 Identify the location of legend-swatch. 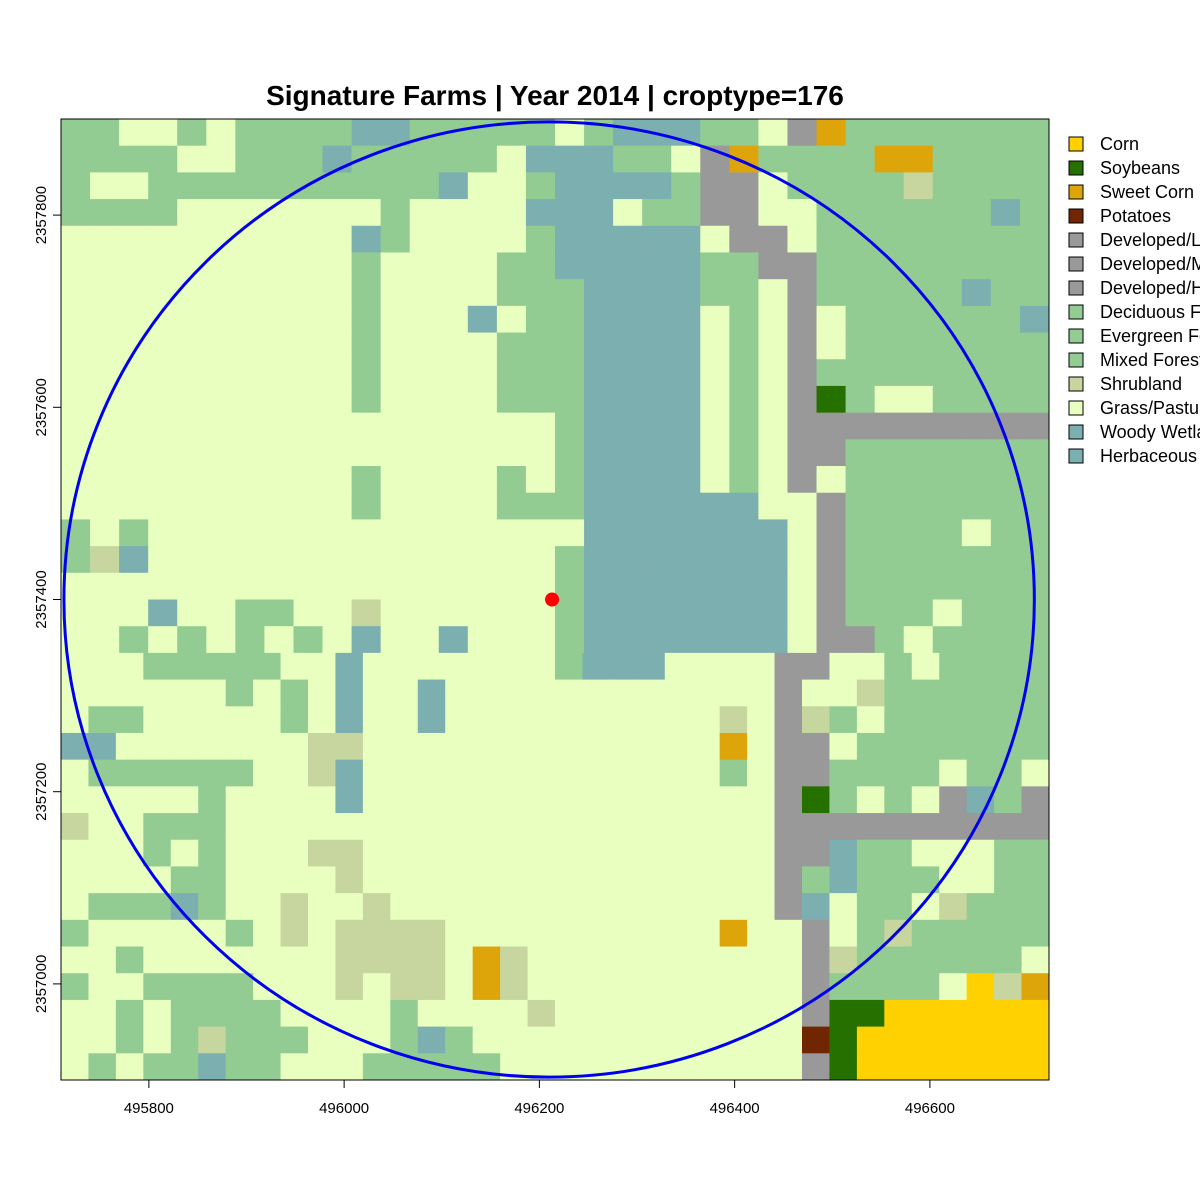
(1076, 288).